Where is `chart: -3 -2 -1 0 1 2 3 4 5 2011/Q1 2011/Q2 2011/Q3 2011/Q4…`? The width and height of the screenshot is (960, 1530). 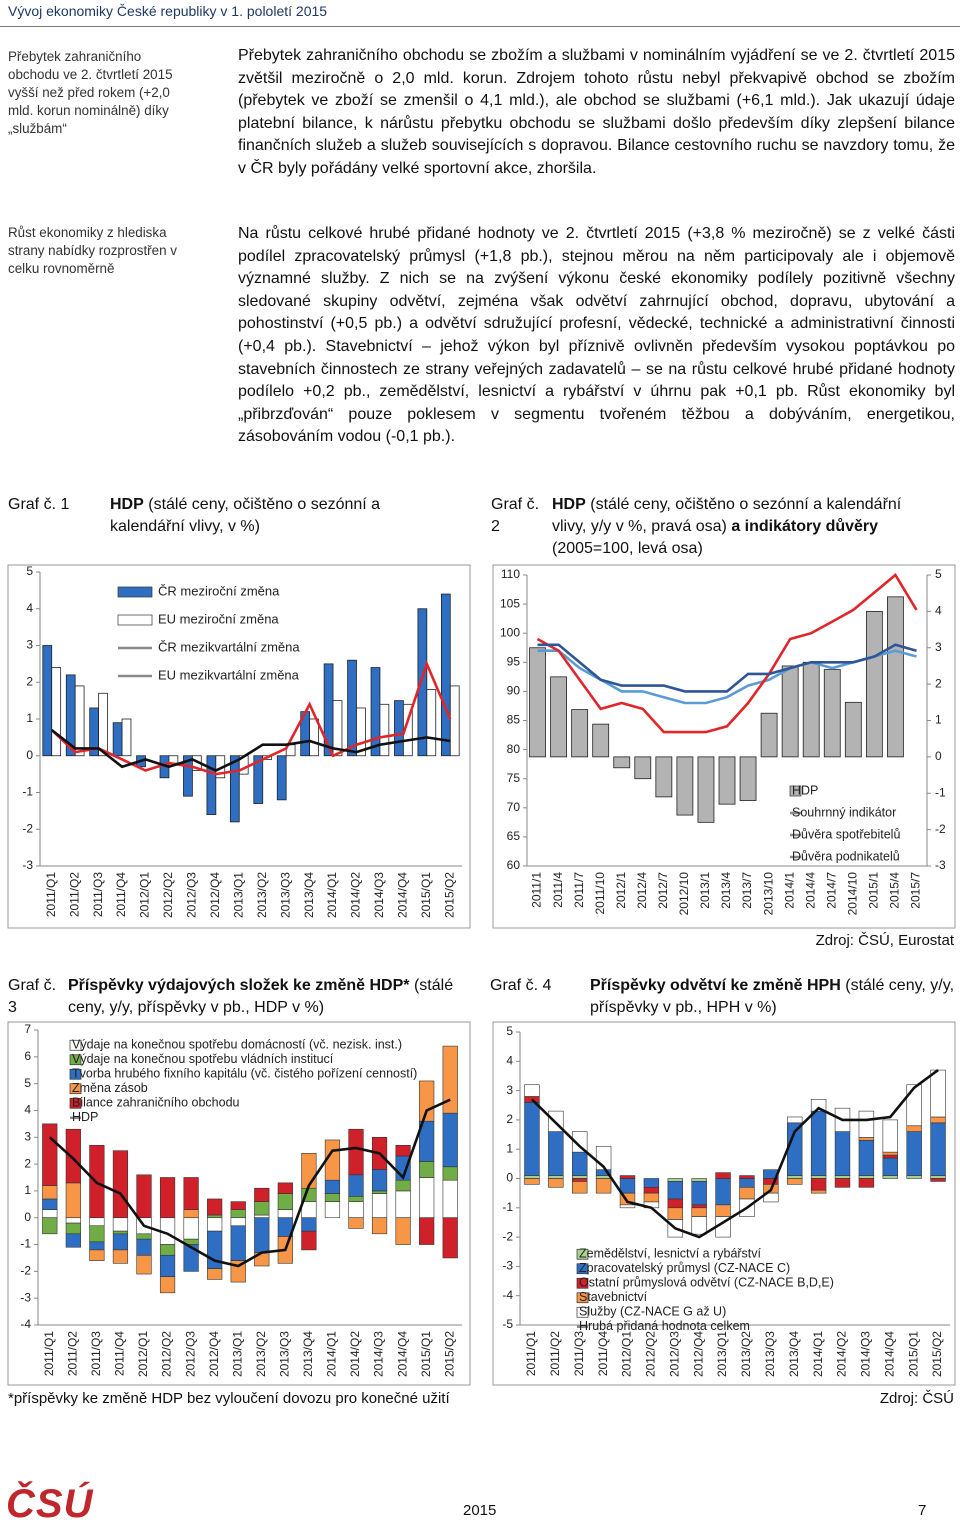
chart: -3 -2 -1 0 1 2 3 4 5 2011/Q1 2011/Q2 2011/Q3 2011/Q4… is located at coordinates (239, 746).